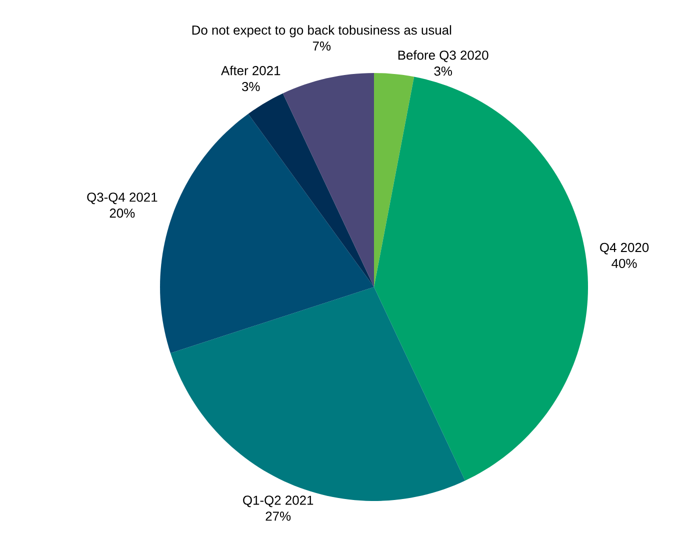 This screenshot has height=546, width=673. I want to click on data-label: 27%, so click(278, 516).